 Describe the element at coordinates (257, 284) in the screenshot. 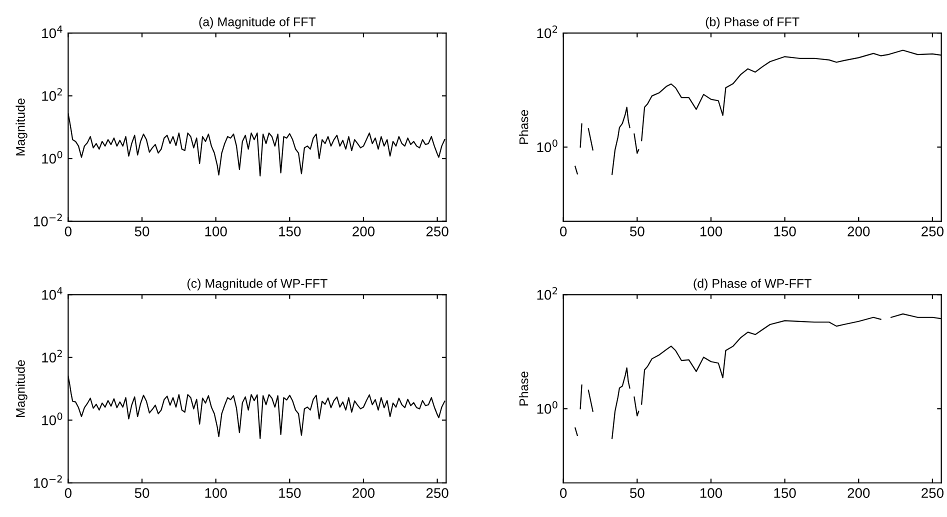

I see `chart-title: (c) Magnitude of WP-FFT` at that location.